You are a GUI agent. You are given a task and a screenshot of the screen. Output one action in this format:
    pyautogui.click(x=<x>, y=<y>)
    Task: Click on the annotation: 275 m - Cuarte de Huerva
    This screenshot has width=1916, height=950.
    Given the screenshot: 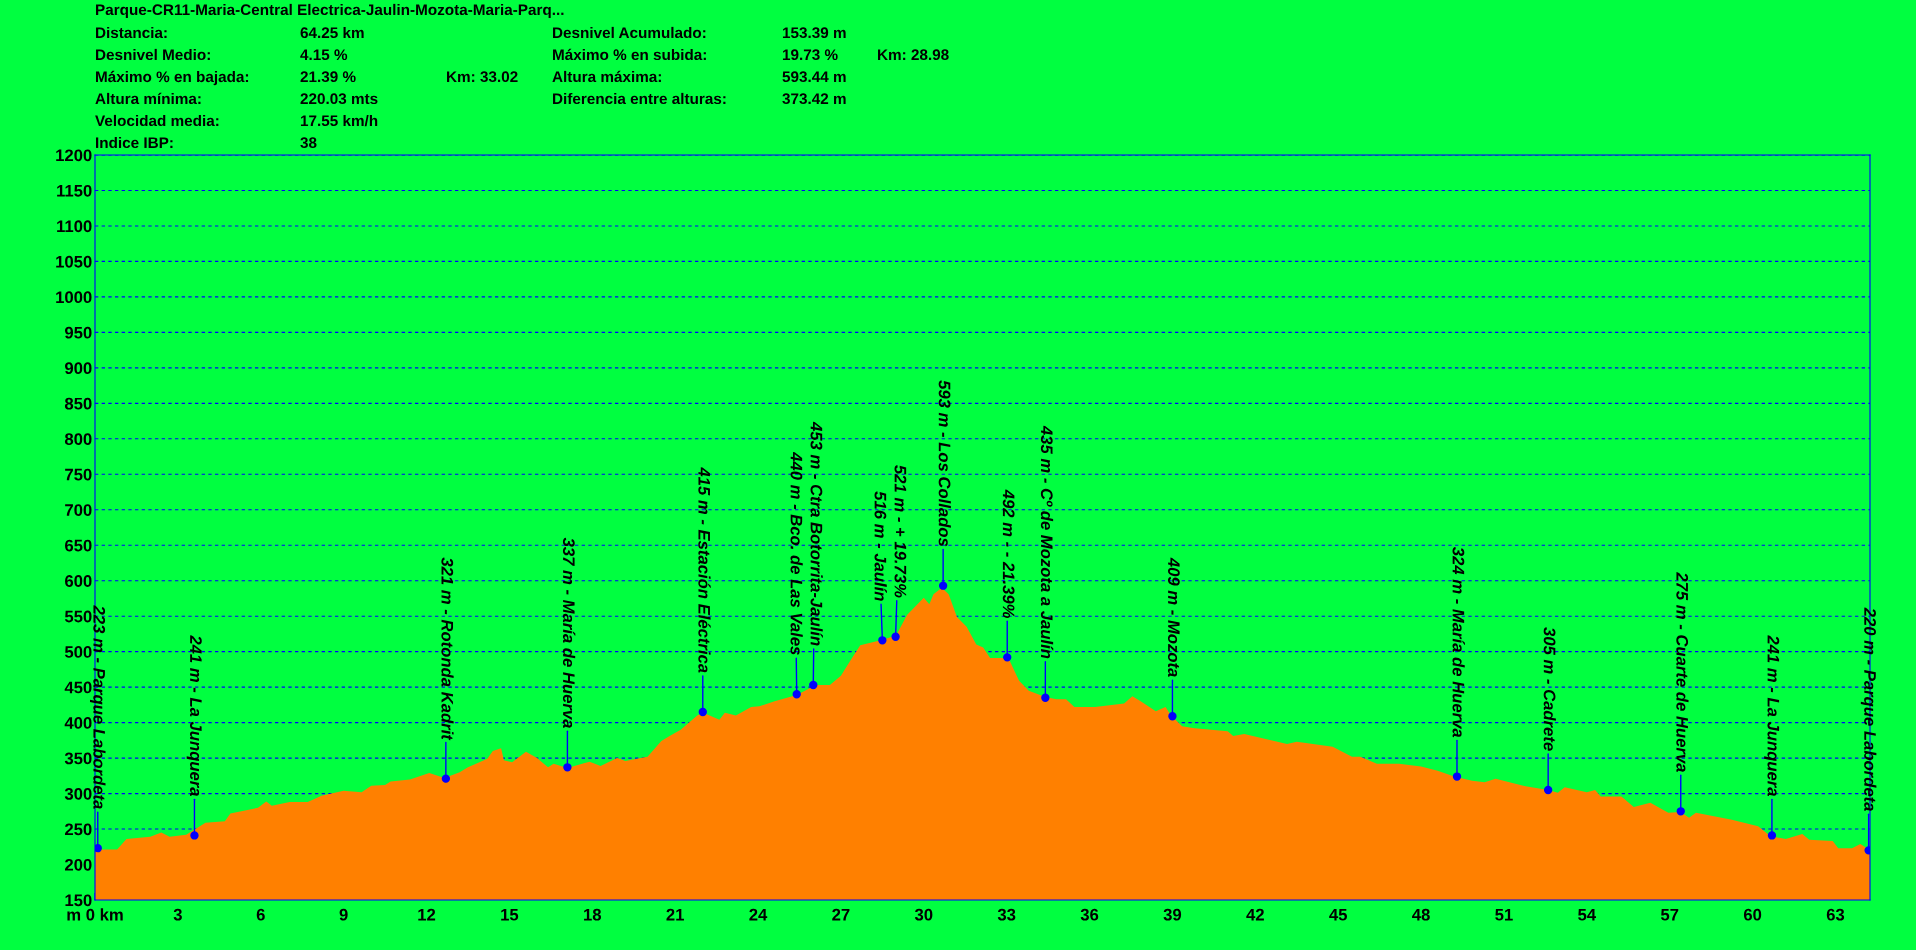 What is the action you would take?
    pyautogui.click(x=1682, y=672)
    